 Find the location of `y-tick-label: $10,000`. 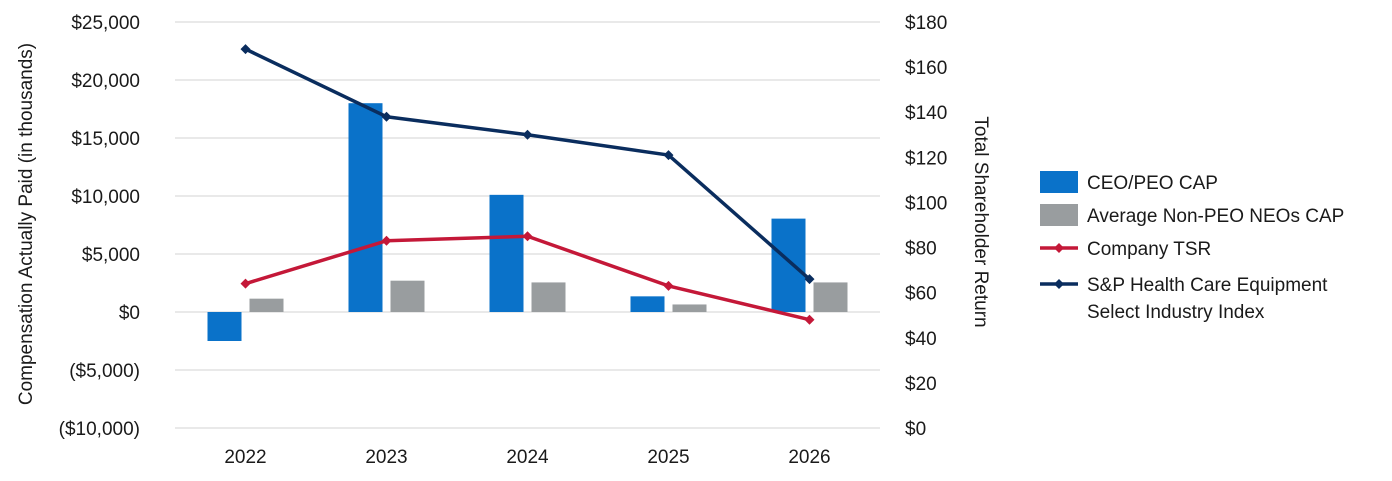

y-tick-label: $10,000 is located at coordinates (105, 197).